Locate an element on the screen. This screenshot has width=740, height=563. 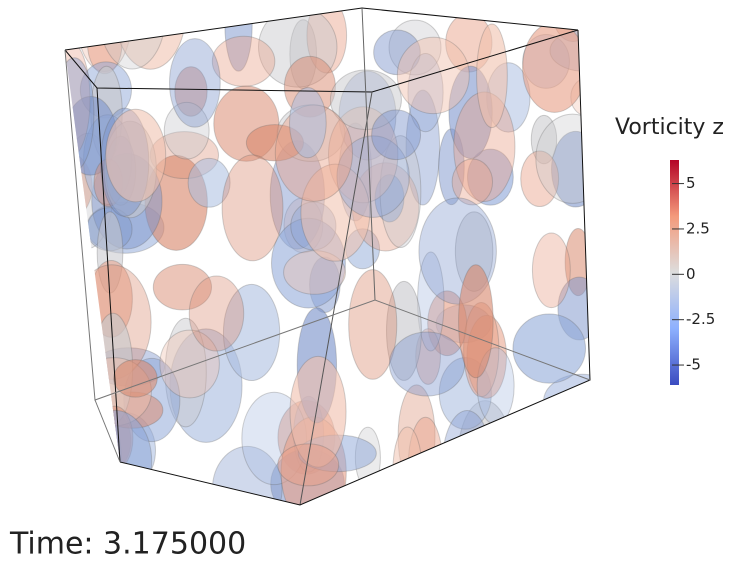
colorbar-title: Vorticity z is located at coordinates (669, 127).